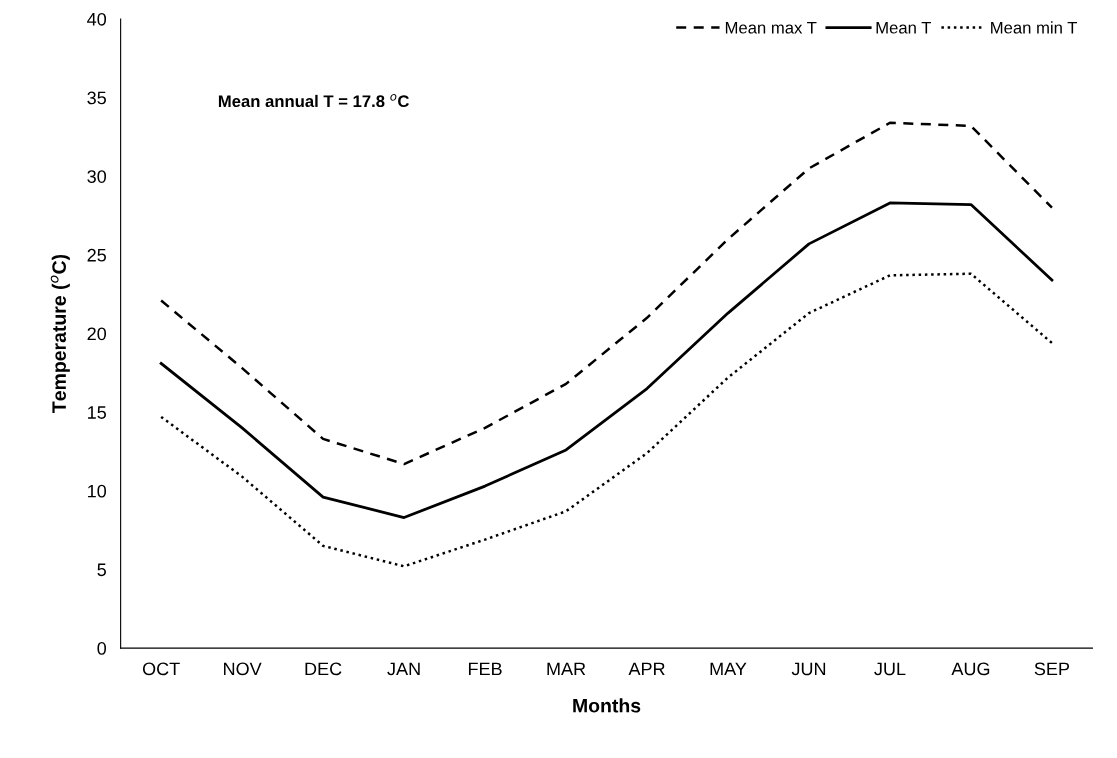 The image size is (1117, 758). What do you see at coordinates (97, 334) in the screenshot?
I see `y-tick-label: 20` at bounding box center [97, 334].